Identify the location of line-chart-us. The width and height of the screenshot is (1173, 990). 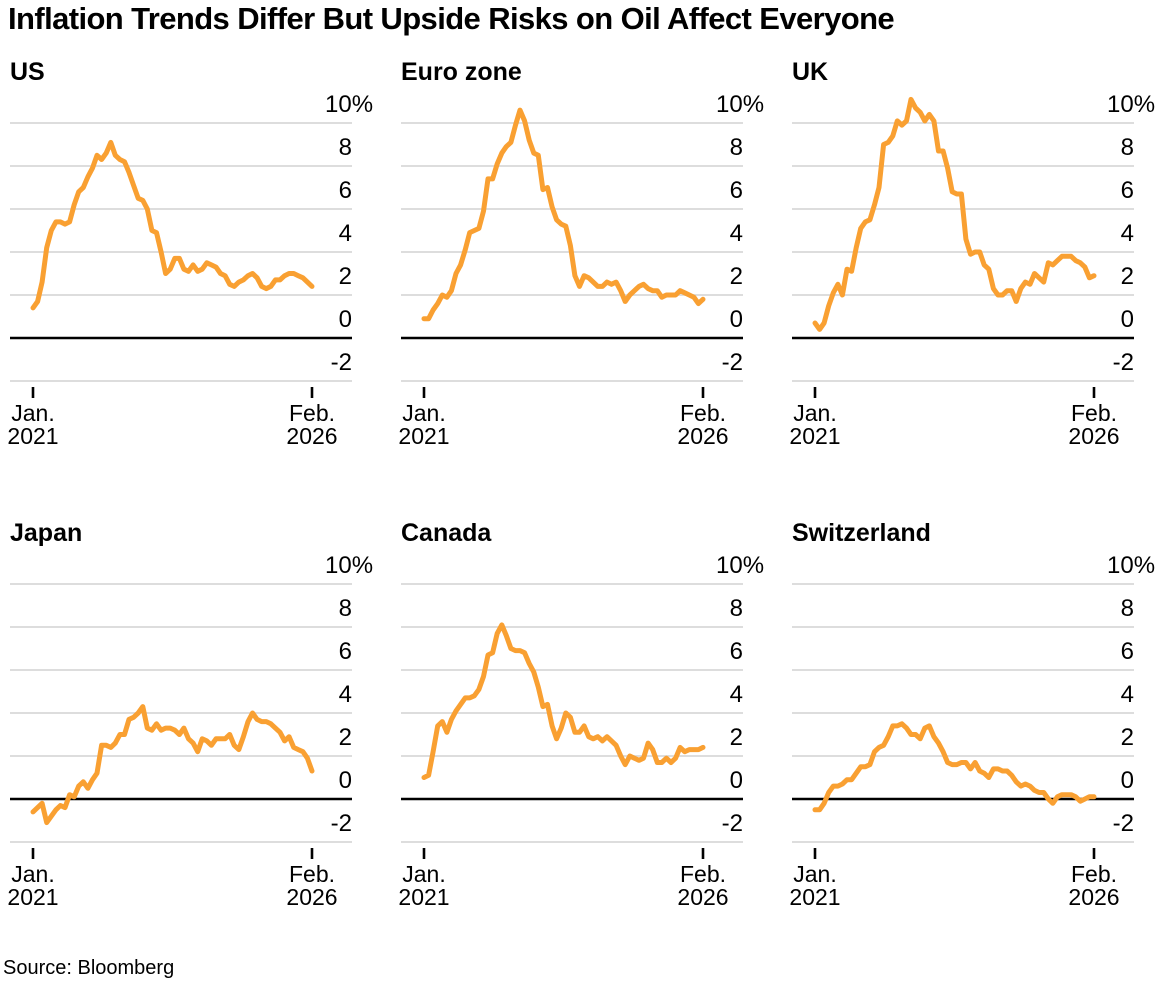
(181, 260).